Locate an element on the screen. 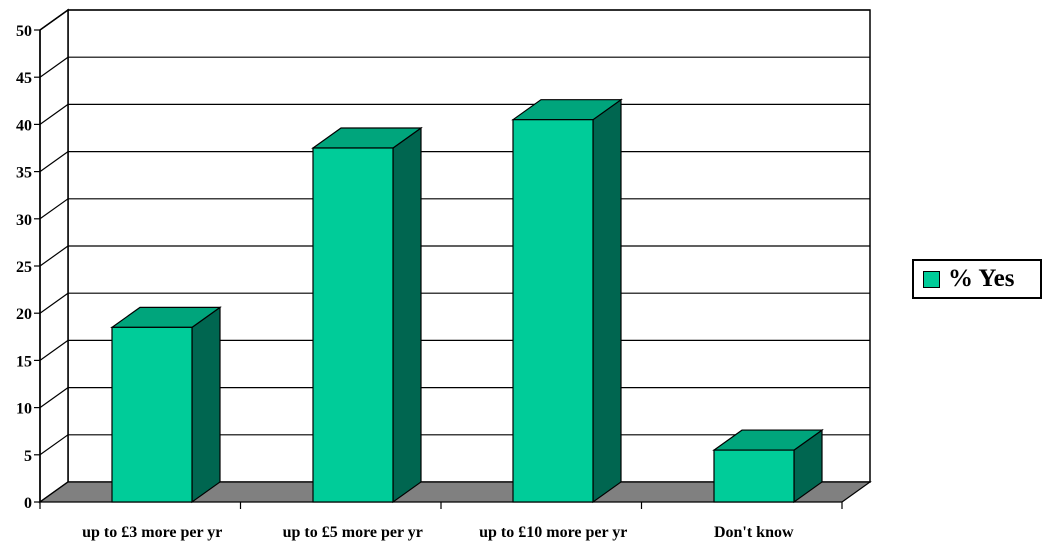  y-tick-label: 25 is located at coordinates (24, 267).